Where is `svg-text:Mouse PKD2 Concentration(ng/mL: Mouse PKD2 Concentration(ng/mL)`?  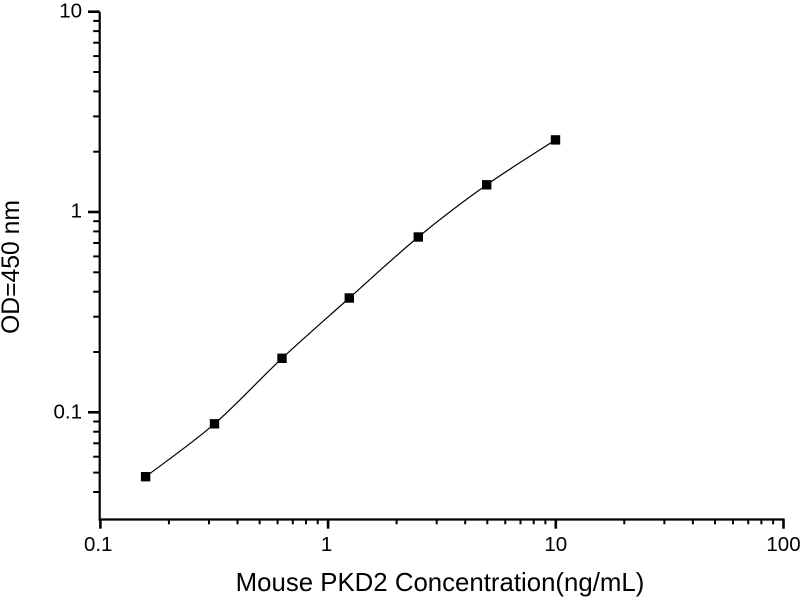
svg-text:Mouse PKD2 Concentration(ng/mL: Mouse PKD2 Concentration(ng/mL) is located at coordinates (440, 583).